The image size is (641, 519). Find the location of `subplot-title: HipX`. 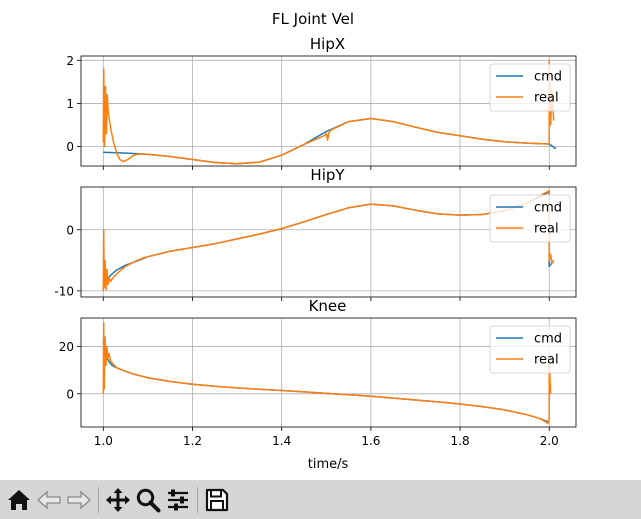

subplot-title: HipX is located at coordinates (327, 44).